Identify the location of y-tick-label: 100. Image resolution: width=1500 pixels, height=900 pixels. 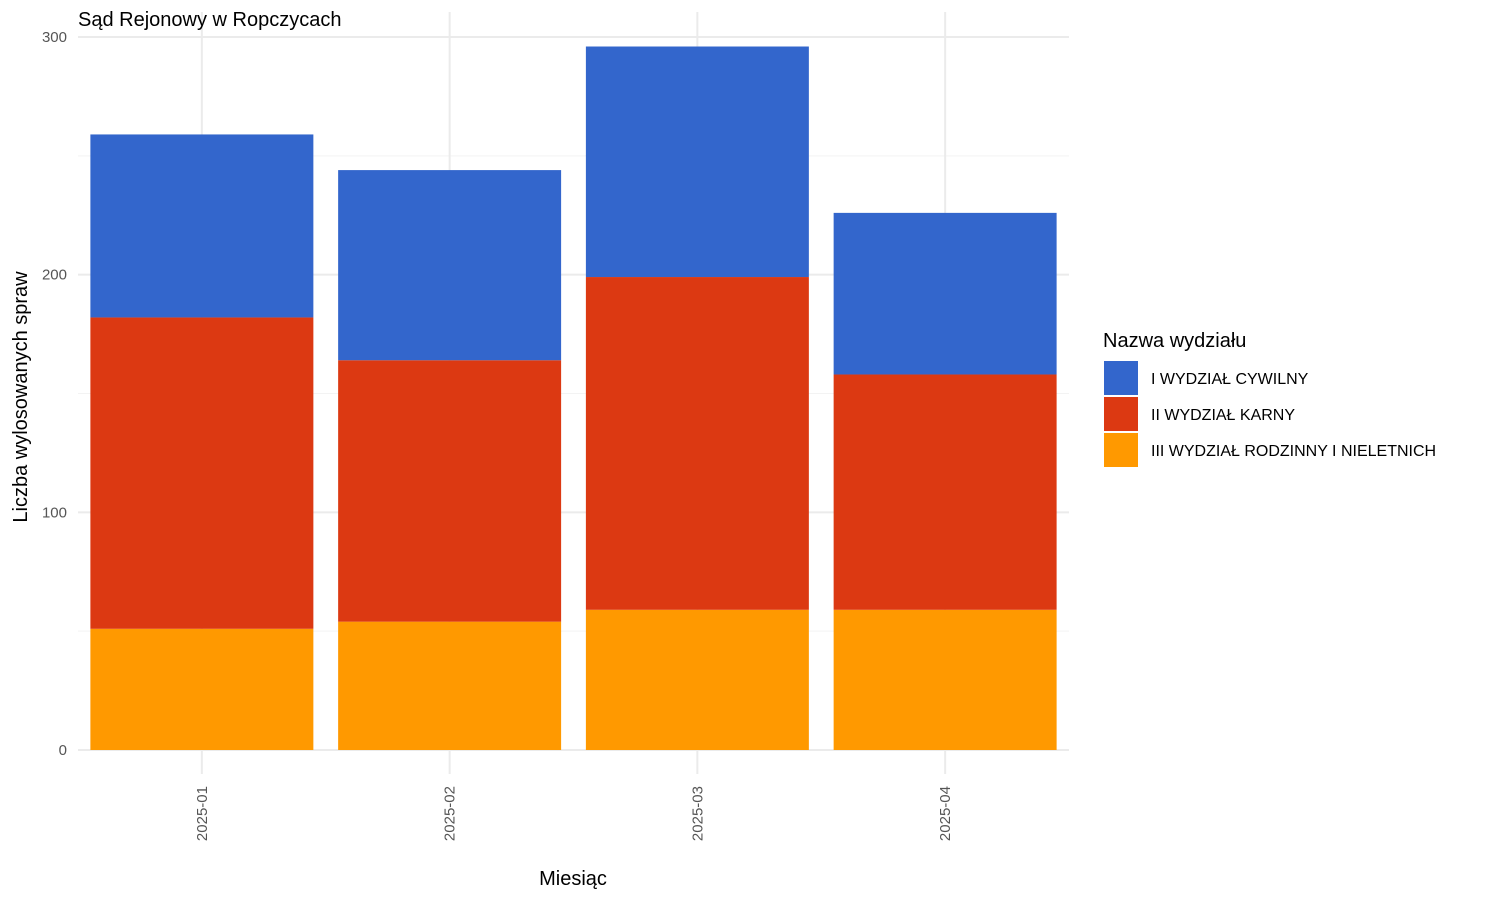
(54, 512).